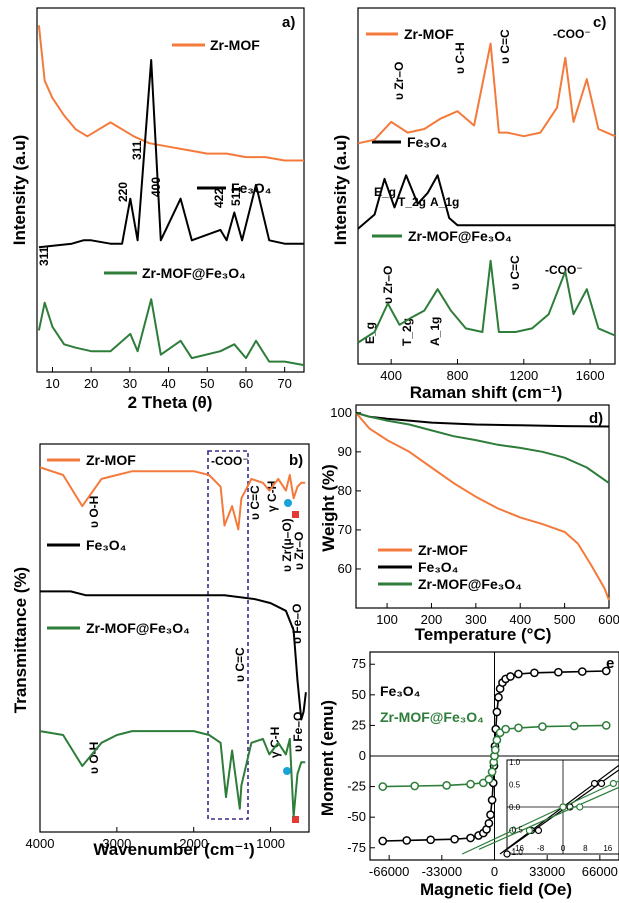 This screenshot has height=903, width=619. Describe the element at coordinates (607, 848) in the screenshot. I see `inset-xtick-label-4: 16` at that location.